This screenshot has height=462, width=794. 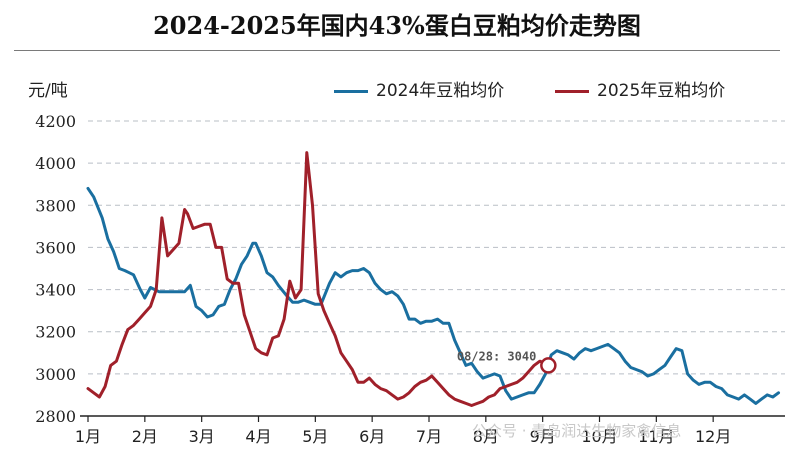 I want to click on x-tick-label-3: 3月, so click(x=202, y=436).